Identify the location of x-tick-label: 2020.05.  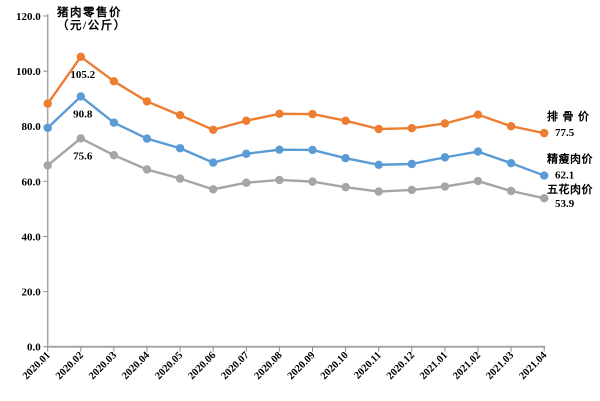
(169, 366).